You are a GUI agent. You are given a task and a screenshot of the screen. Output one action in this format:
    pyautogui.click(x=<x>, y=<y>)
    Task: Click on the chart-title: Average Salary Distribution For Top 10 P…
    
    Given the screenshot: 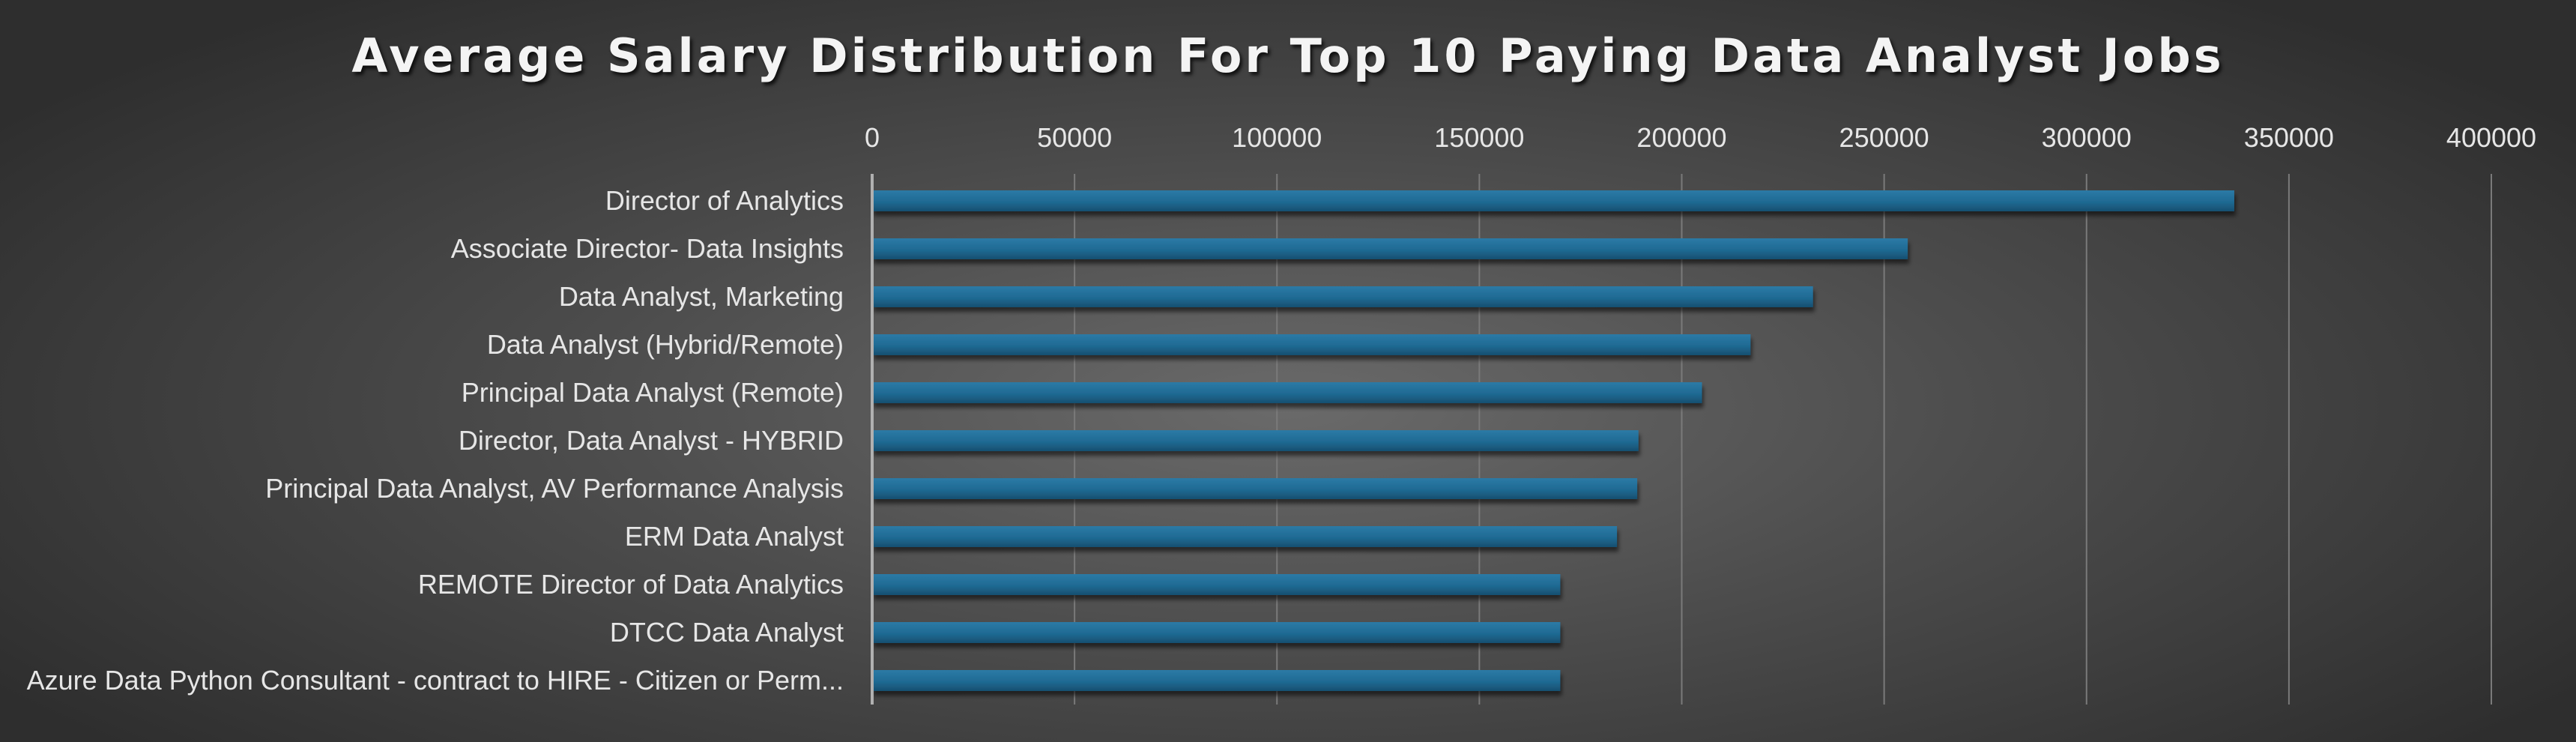 What is the action you would take?
    pyautogui.click(x=1288, y=55)
    